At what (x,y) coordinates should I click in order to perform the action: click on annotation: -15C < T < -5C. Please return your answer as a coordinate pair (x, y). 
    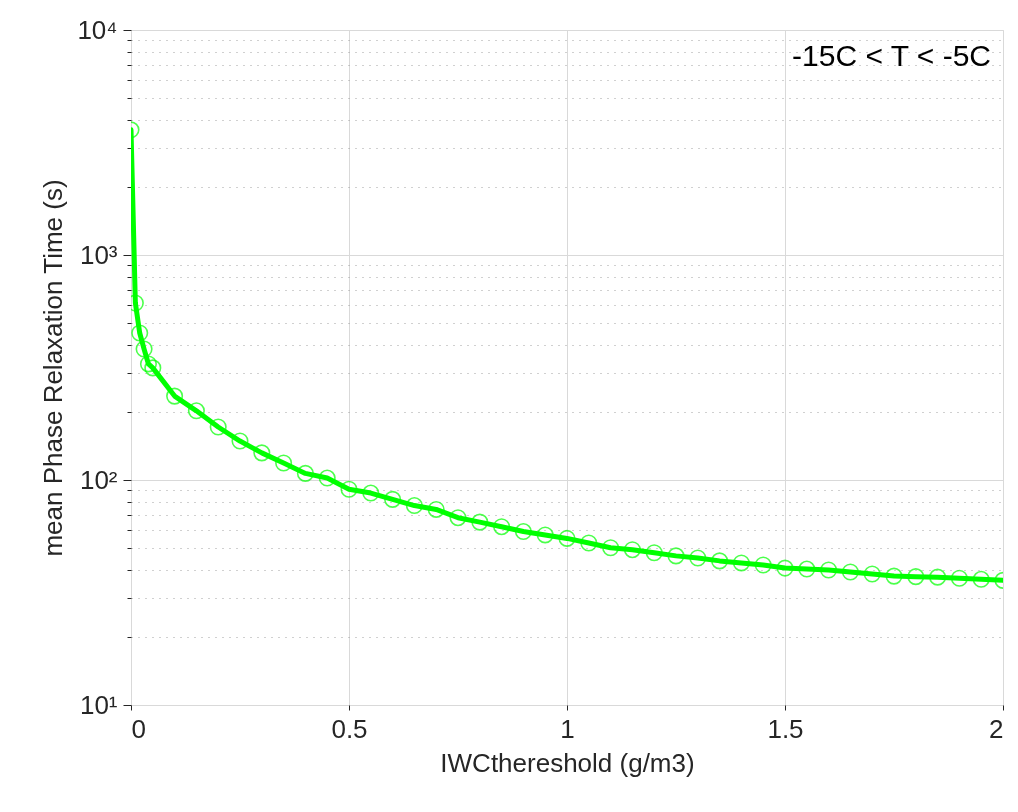
    Looking at the image, I should click on (891, 55).